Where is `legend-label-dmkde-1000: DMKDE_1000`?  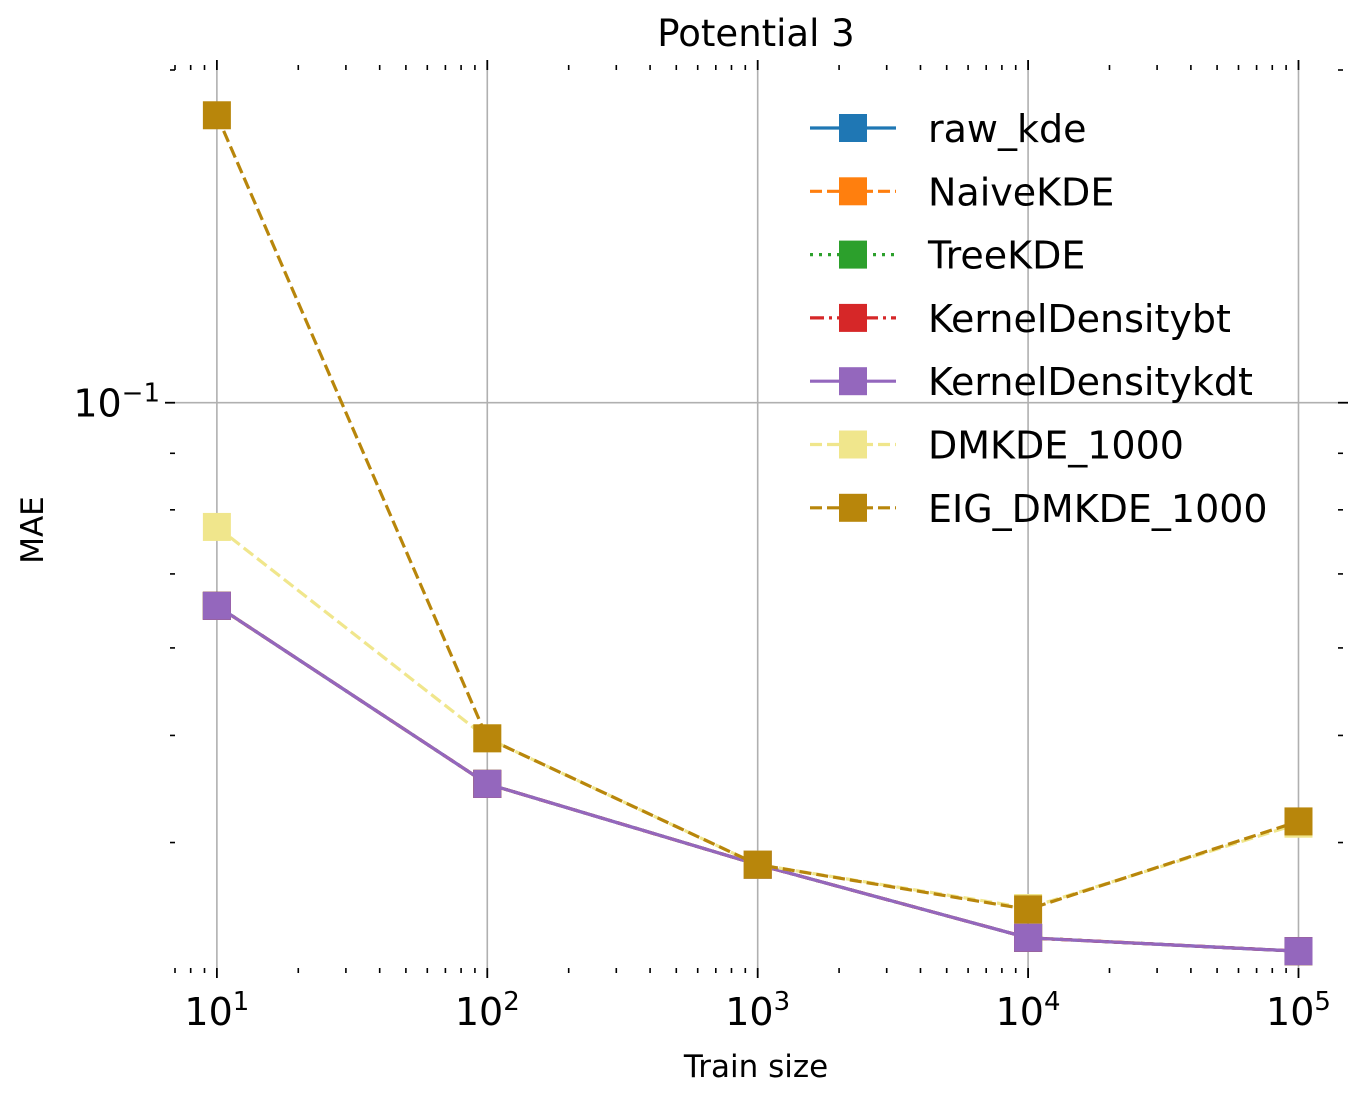
legend-label-dmkde-1000: DMKDE_1000 is located at coordinates (1056, 446).